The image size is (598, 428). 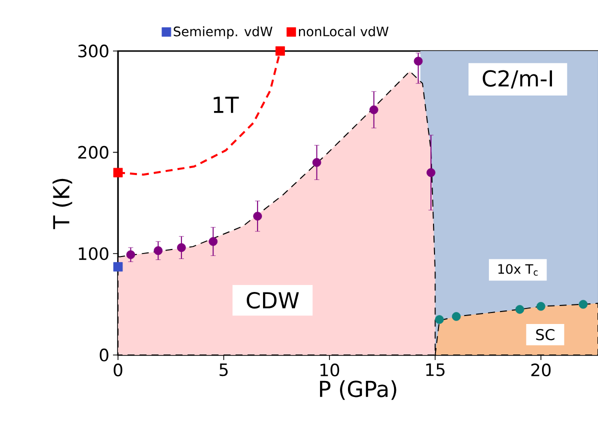 What do you see at coordinates (118, 370) in the screenshot?
I see `x-tick-label: 0` at bounding box center [118, 370].